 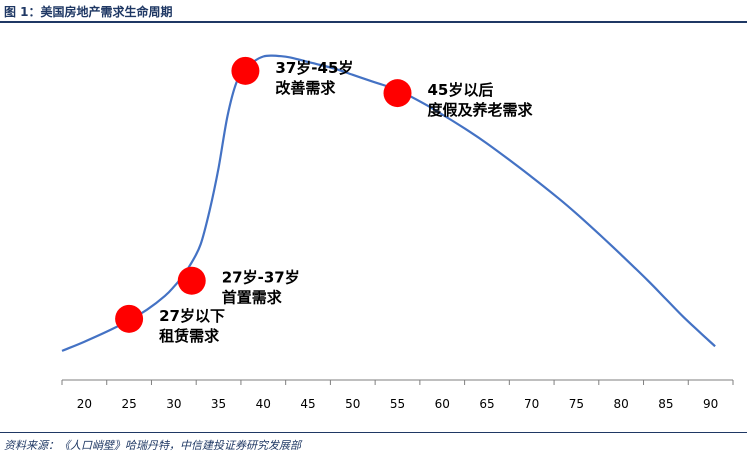 What do you see at coordinates (461, 90) in the screenshot?
I see `stage-label: 45岁以后` at bounding box center [461, 90].